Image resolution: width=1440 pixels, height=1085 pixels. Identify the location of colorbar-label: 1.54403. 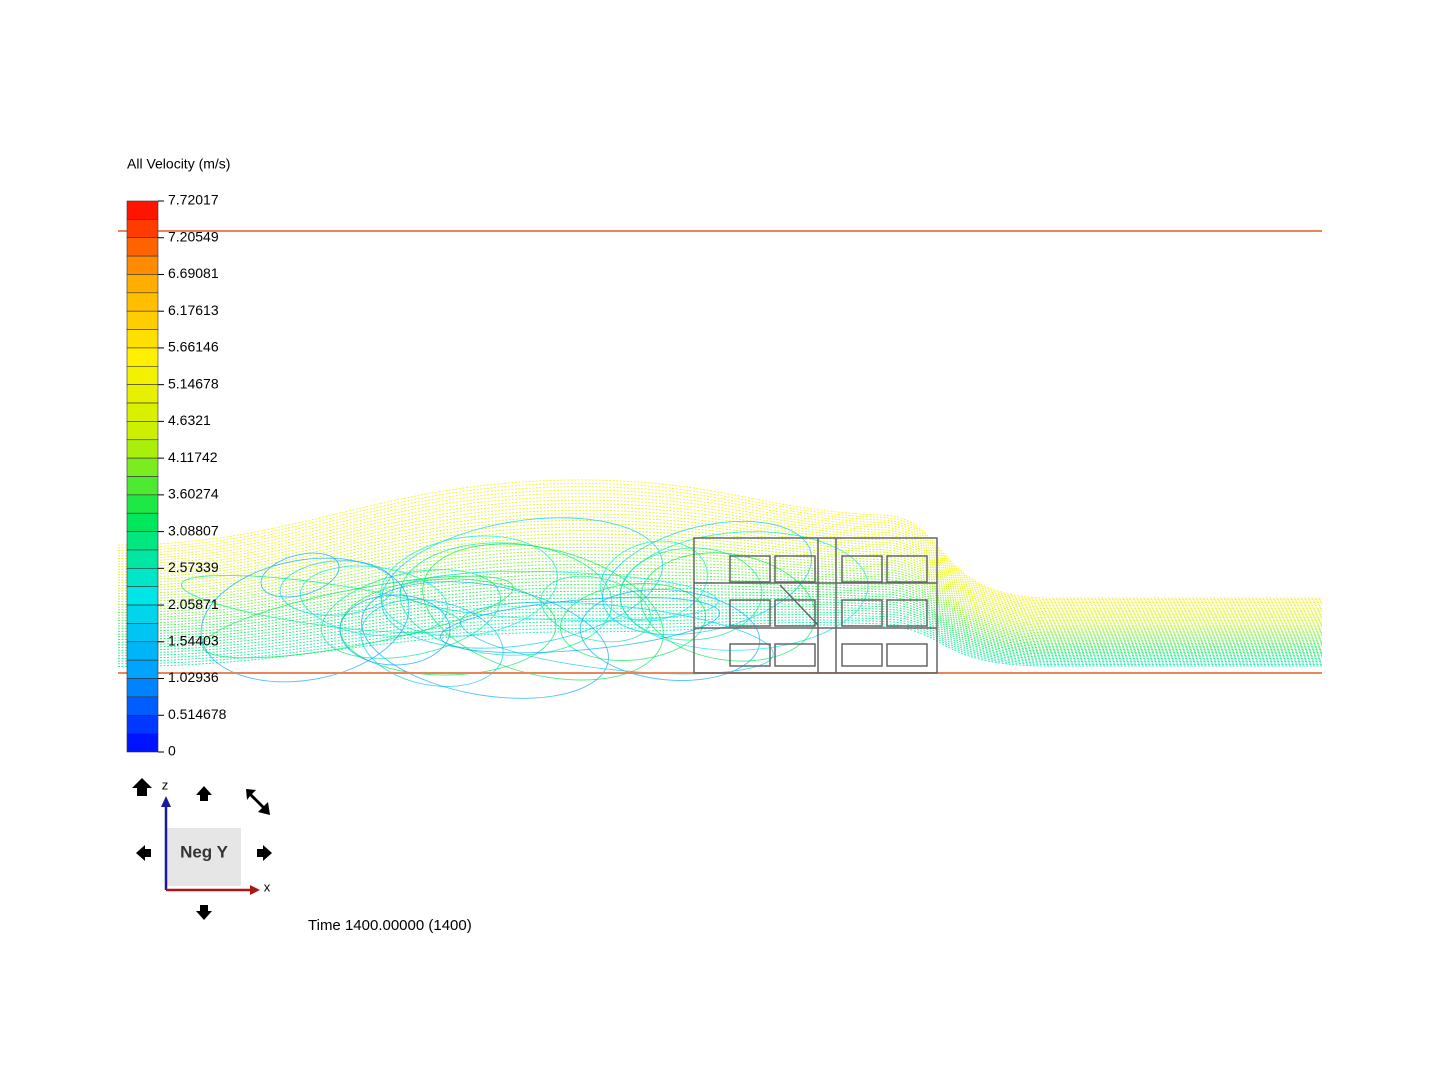
(193, 641).